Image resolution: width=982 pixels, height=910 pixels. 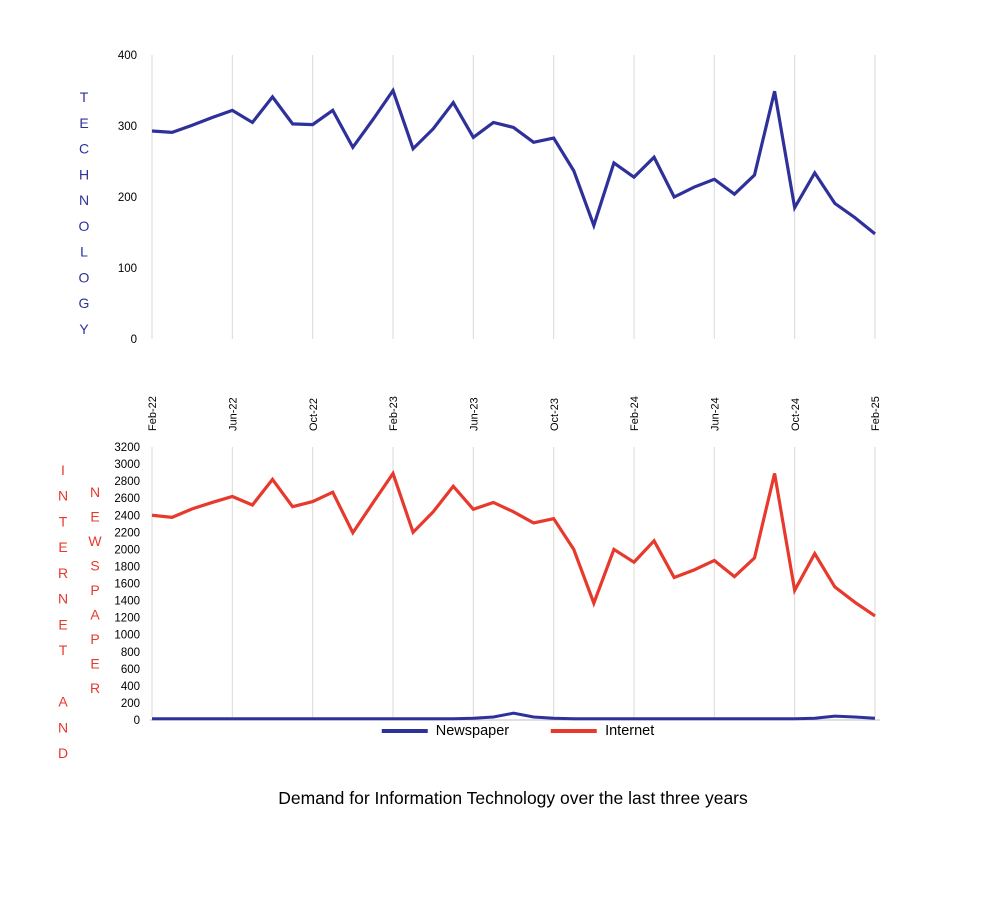 What do you see at coordinates (555, 414) in the screenshot?
I see `x-tick-label: Oct-23` at bounding box center [555, 414].